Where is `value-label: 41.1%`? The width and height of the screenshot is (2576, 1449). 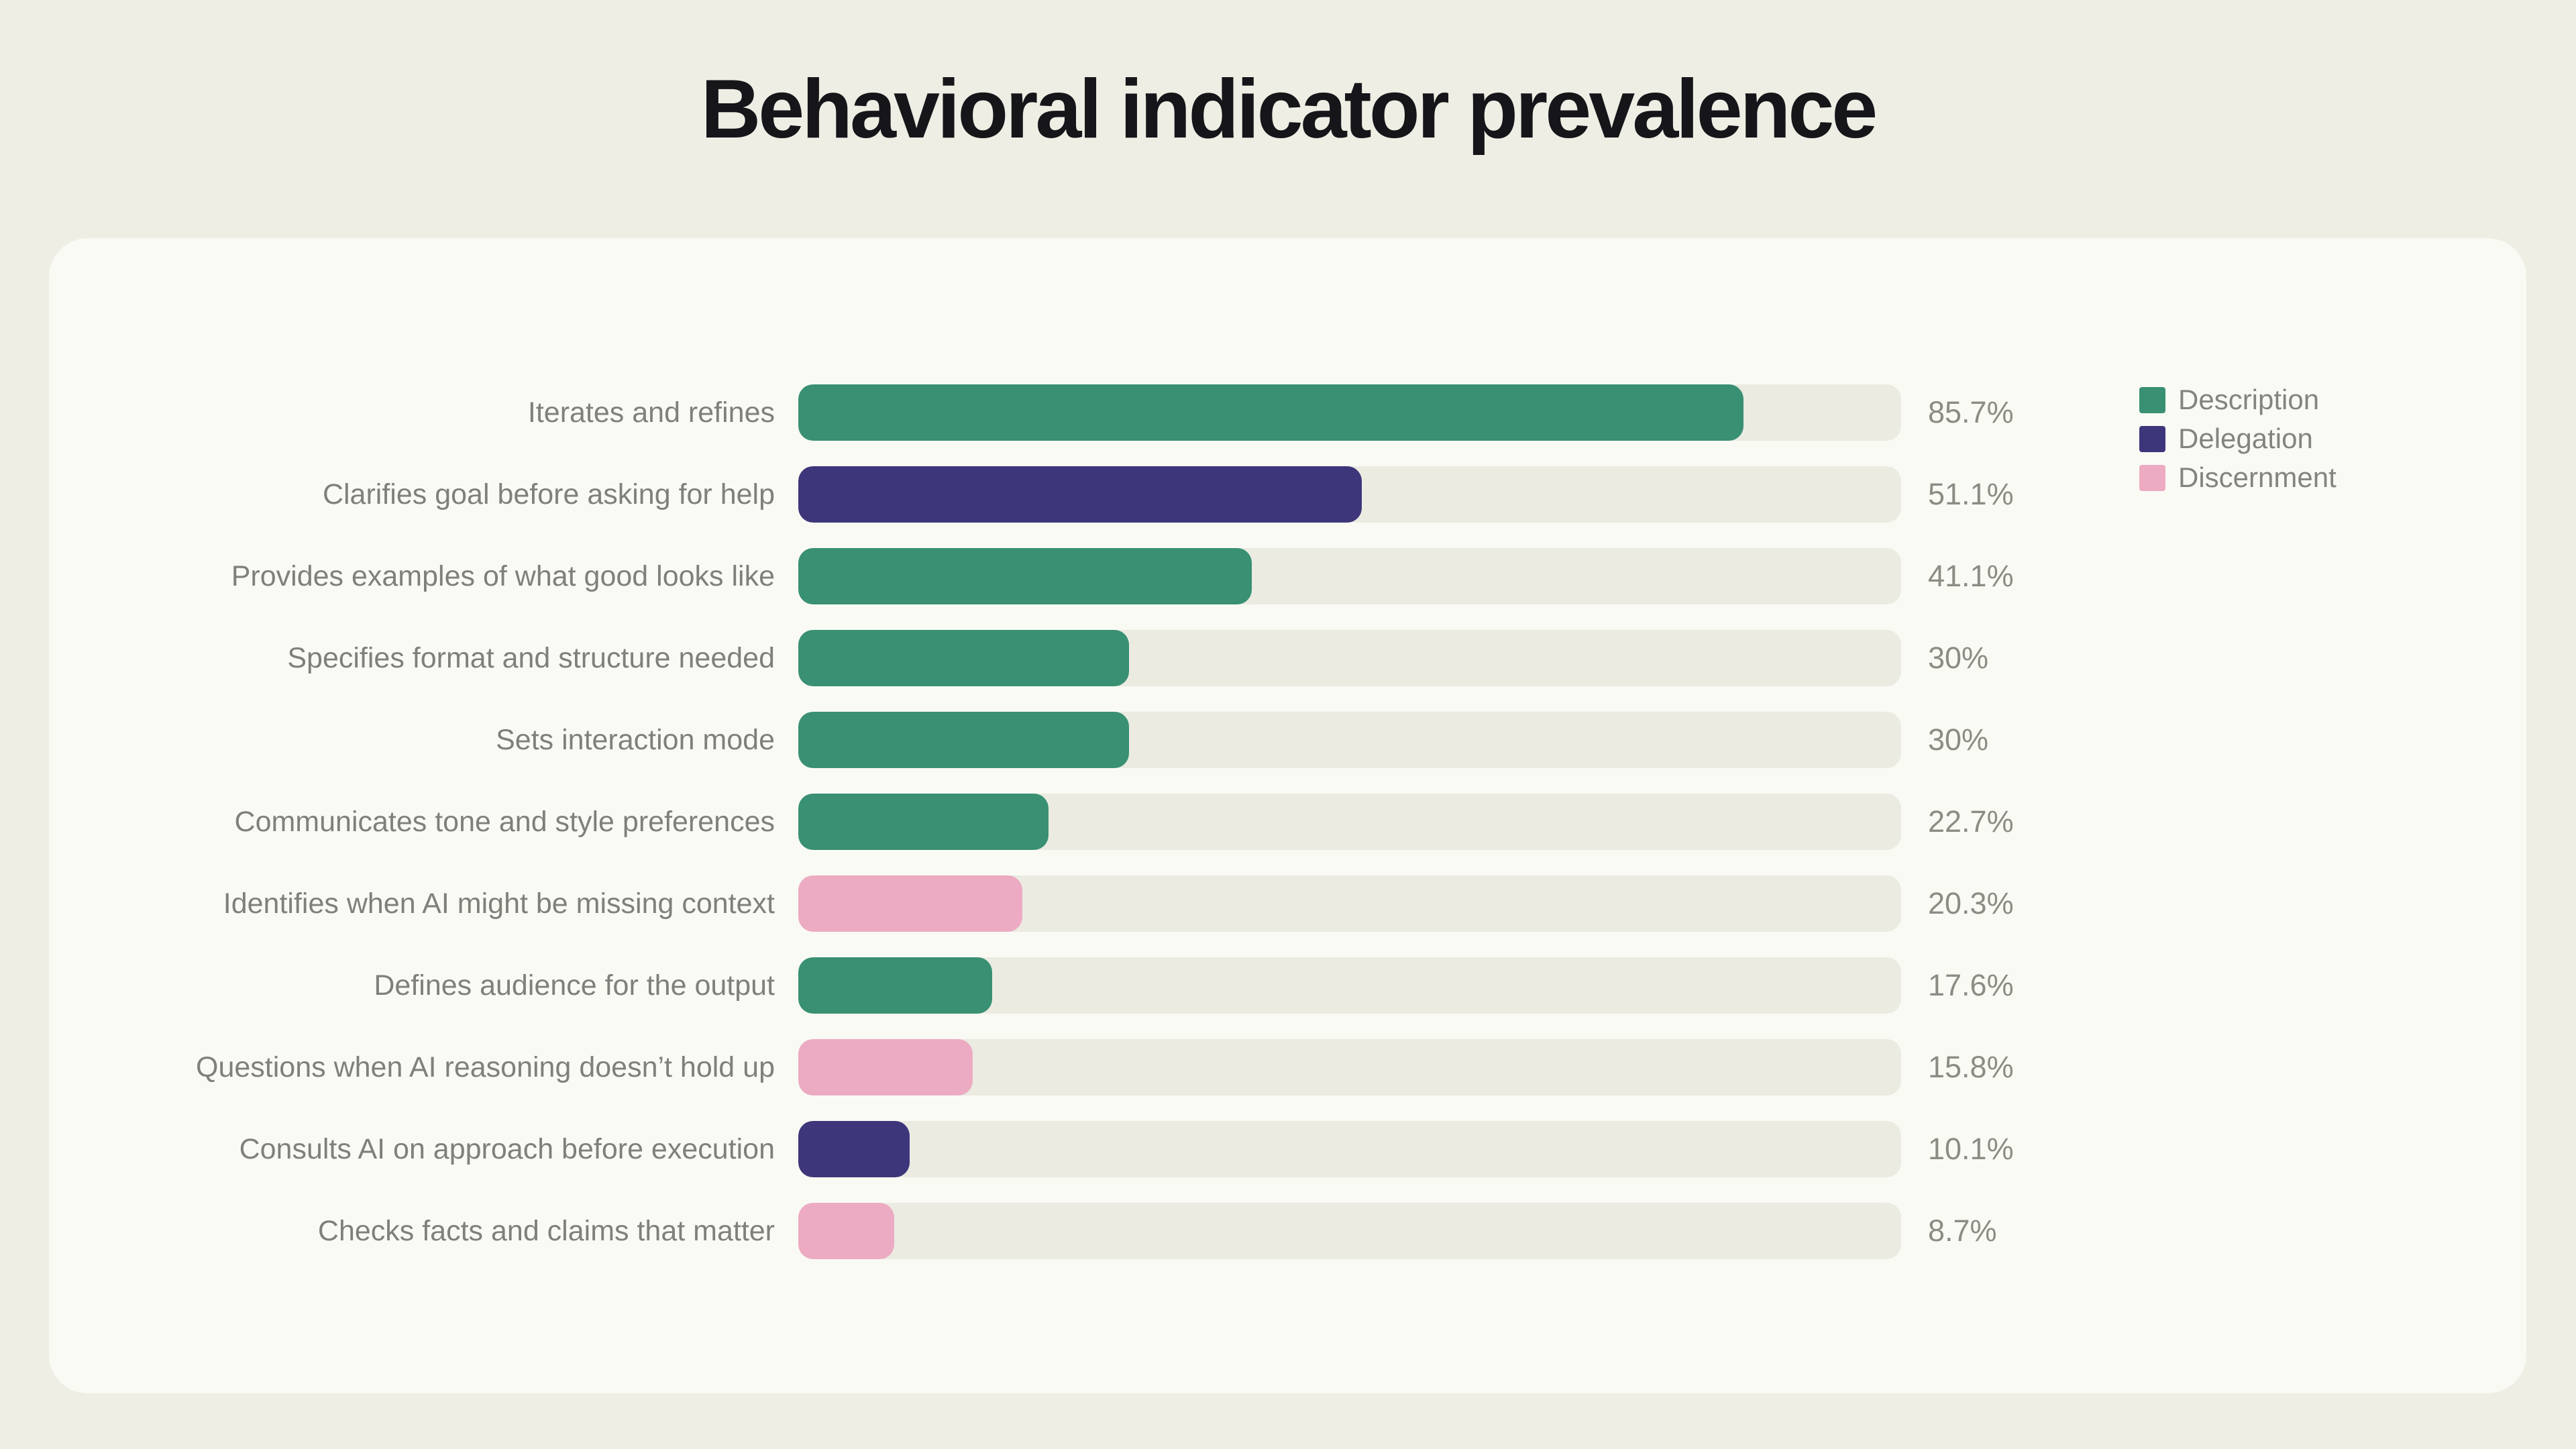
value-label: 41.1% is located at coordinates (1971, 576).